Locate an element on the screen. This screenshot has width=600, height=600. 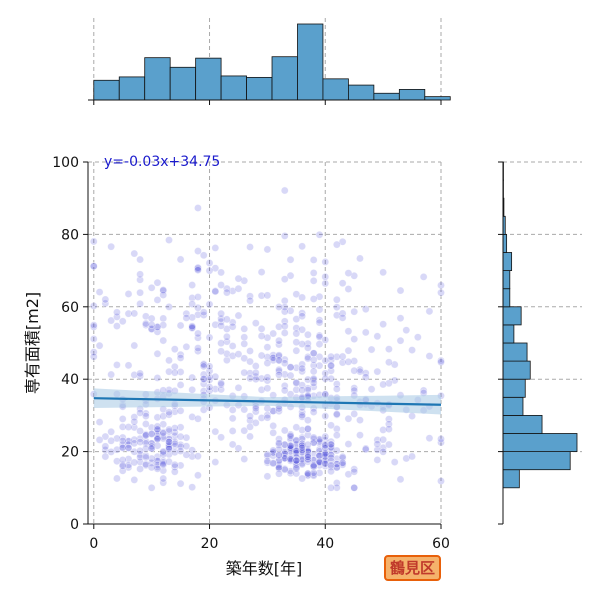
y-tick-label: 0 is located at coordinates (74, 525).